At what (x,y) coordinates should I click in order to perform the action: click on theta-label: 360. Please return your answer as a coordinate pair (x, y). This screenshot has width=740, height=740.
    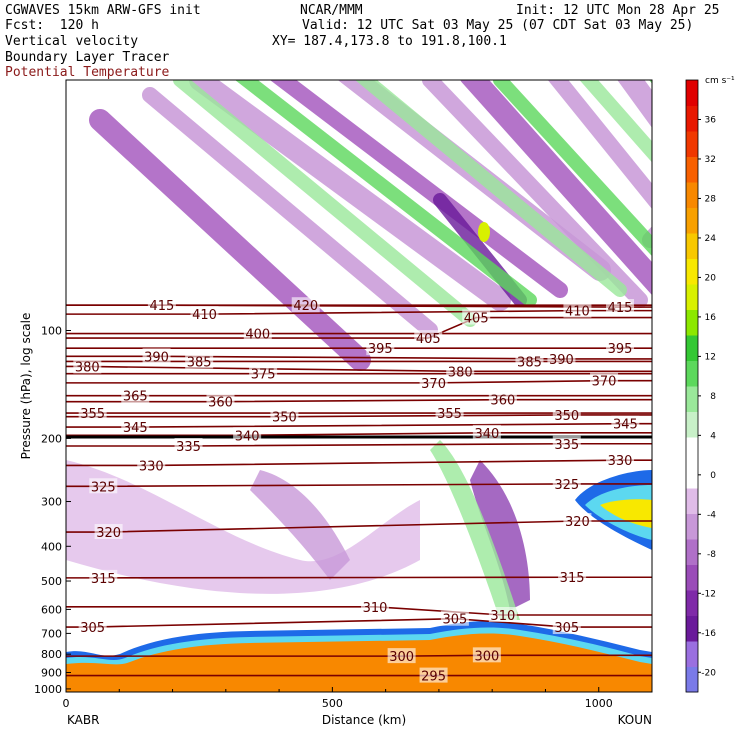
    Looking at the image, I should click on (220, 403).